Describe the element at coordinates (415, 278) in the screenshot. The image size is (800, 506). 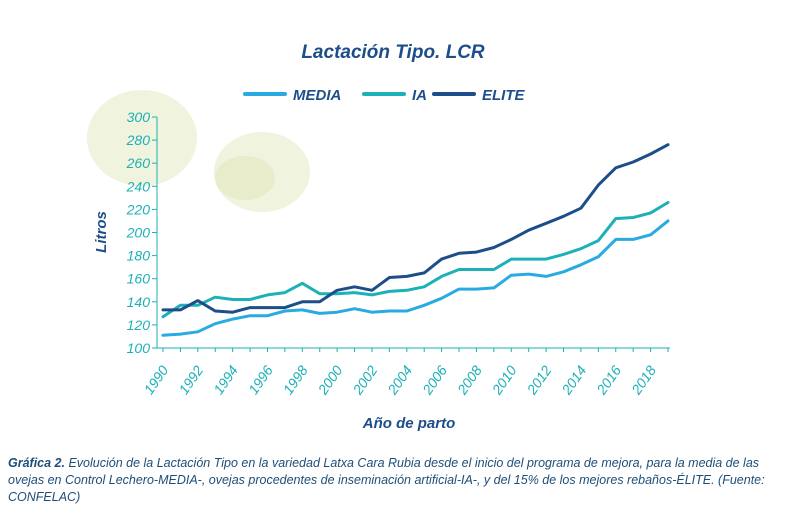
I see `series-line-media` at that location.